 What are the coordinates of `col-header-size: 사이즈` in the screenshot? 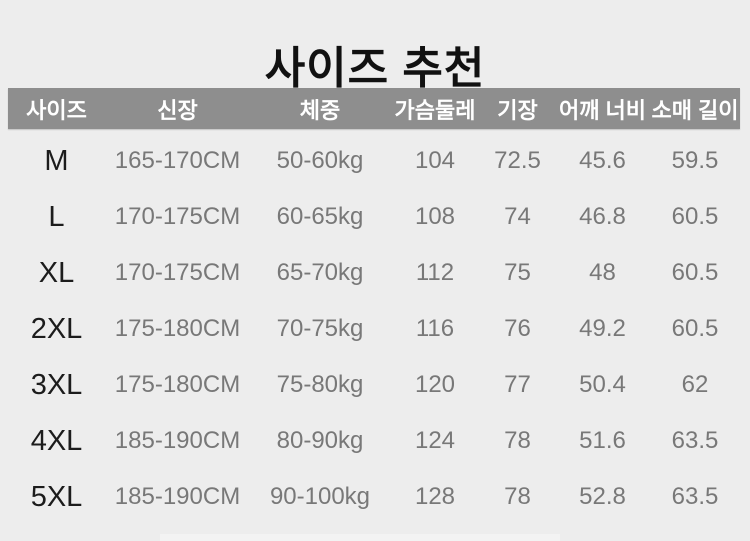 It's located at (56, 110).